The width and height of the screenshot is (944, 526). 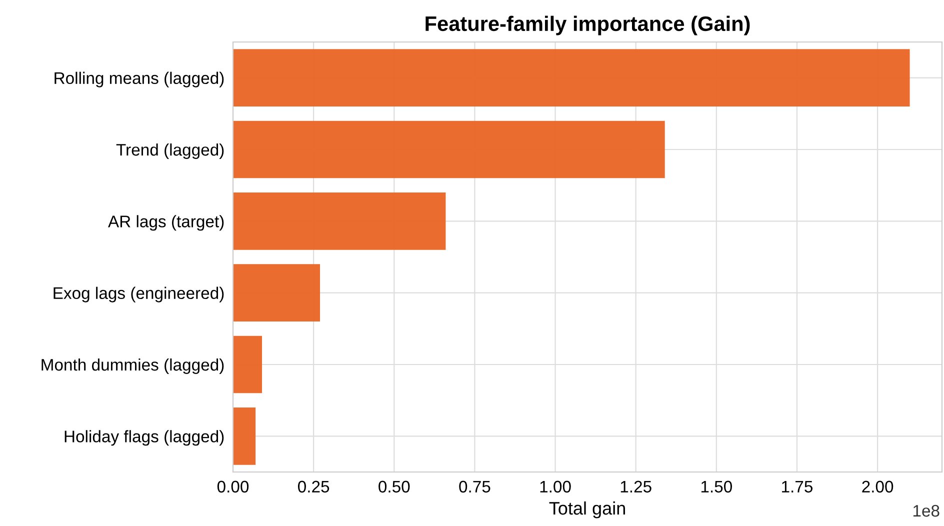 What do you see at coordinates (474, 486) in the screenshot?
I see `x-tick-label: 0.75` at bounding box center [474, 486].